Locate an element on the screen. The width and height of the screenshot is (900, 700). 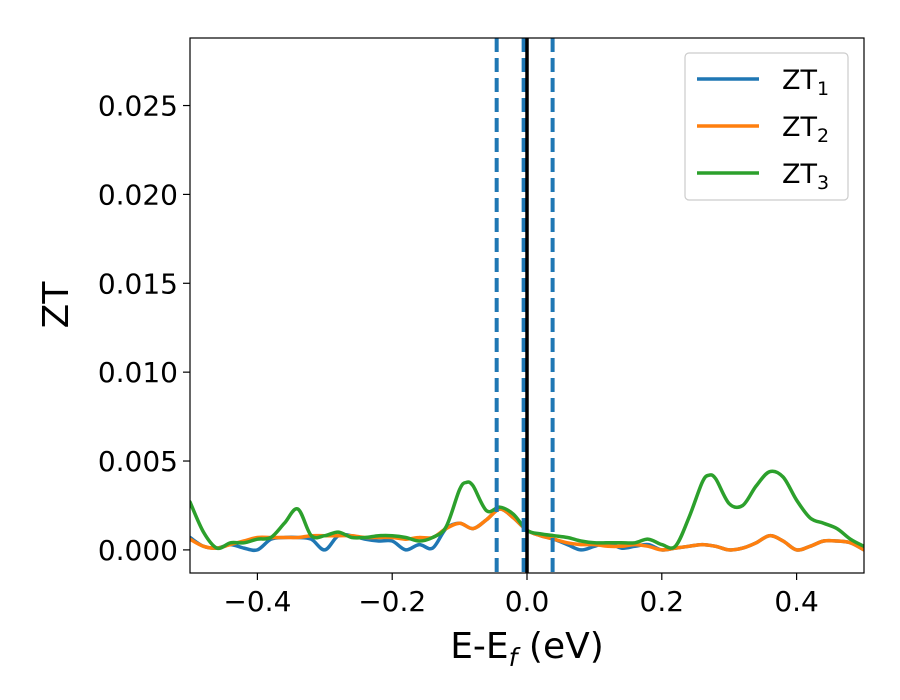
legend-entries: ZT1 ZT2 ZT3 is located at coordinates (763, 129).